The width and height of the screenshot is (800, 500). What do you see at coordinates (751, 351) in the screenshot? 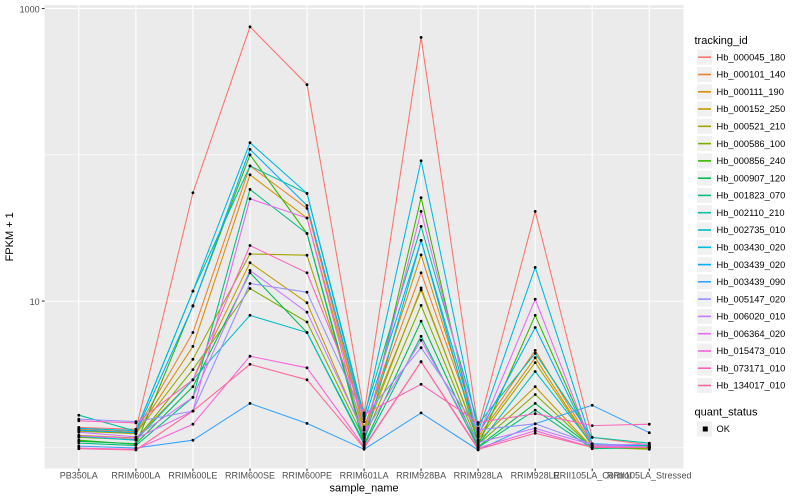
I see `svg-text: Hb_015473_010` at bounding box center [751, 351].